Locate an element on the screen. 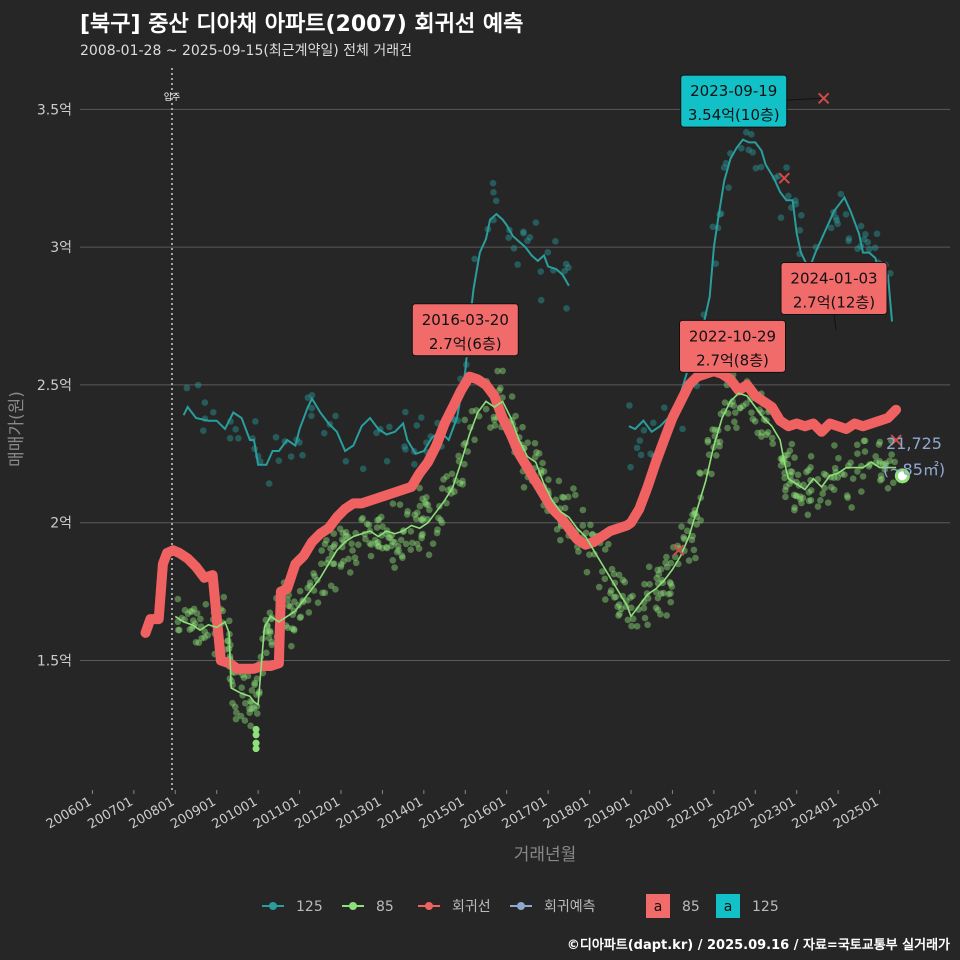 This screenshot has height=960, width=960. forecast-area: (~85㎡) is located at coordinates (914, 469).